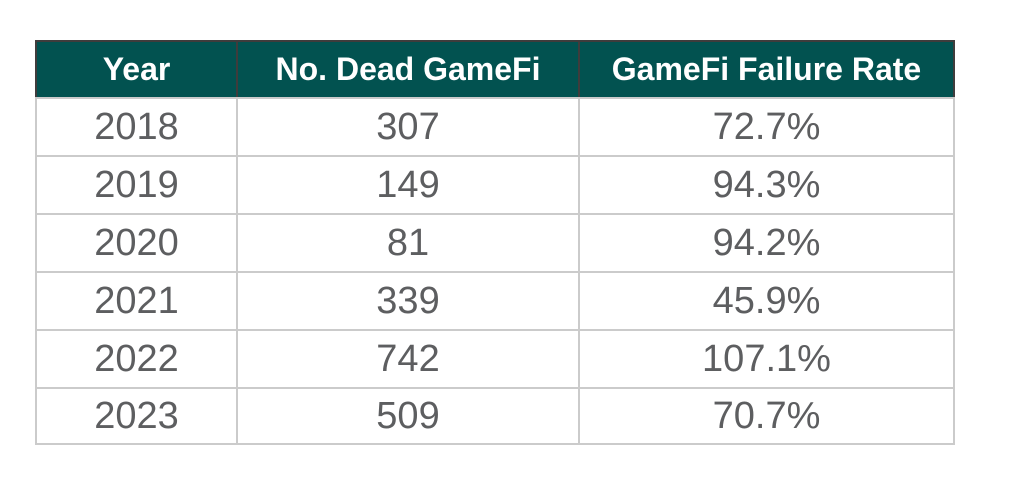 The image size is (1022, 494). What do you see at coordinates (407, 358) in the screenshot?
I see `dead-gamefi-cell: 742` at bounding box center [407, 358].